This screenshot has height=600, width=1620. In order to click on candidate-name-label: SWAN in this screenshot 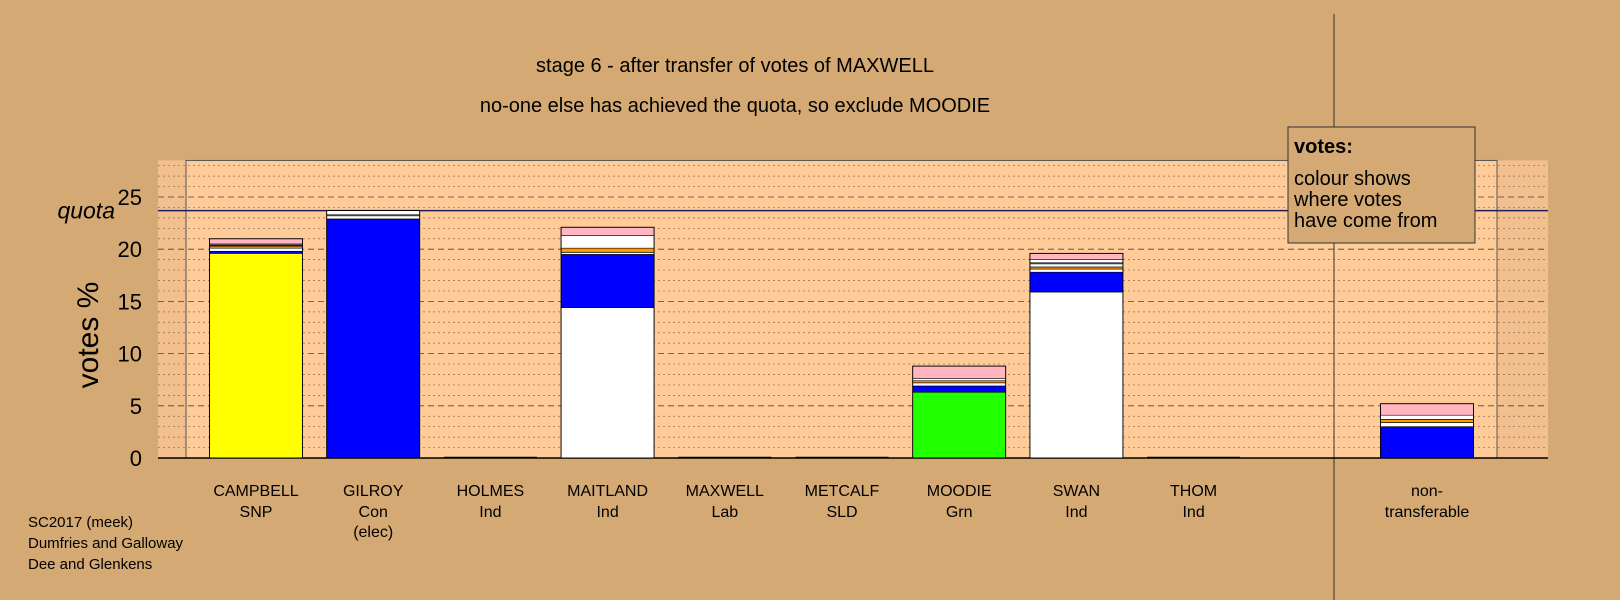, I will do `click(1076, 491)`.